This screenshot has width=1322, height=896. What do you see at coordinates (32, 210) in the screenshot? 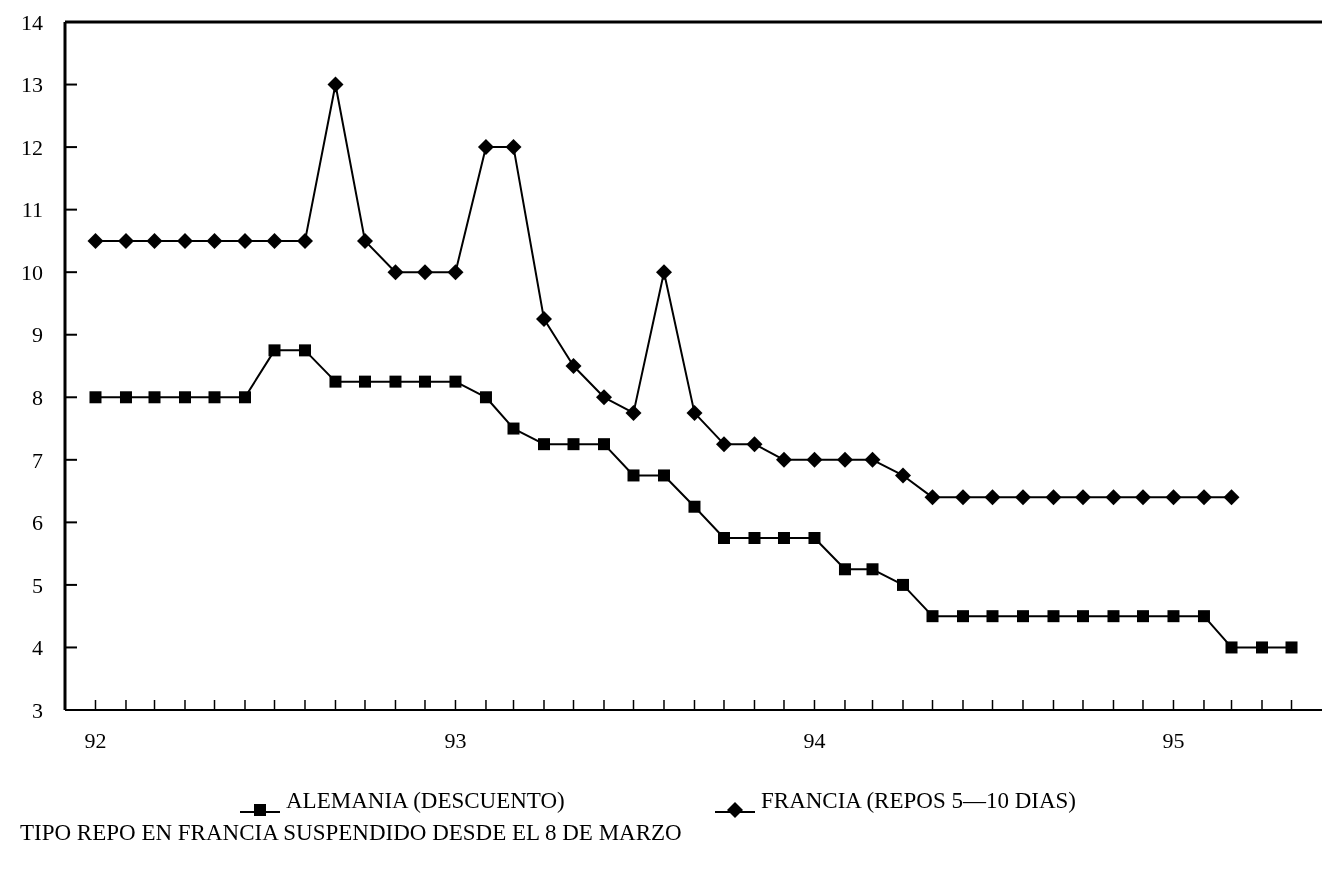
I see `y-tick-label: 11` at bounding box center [32, 210].